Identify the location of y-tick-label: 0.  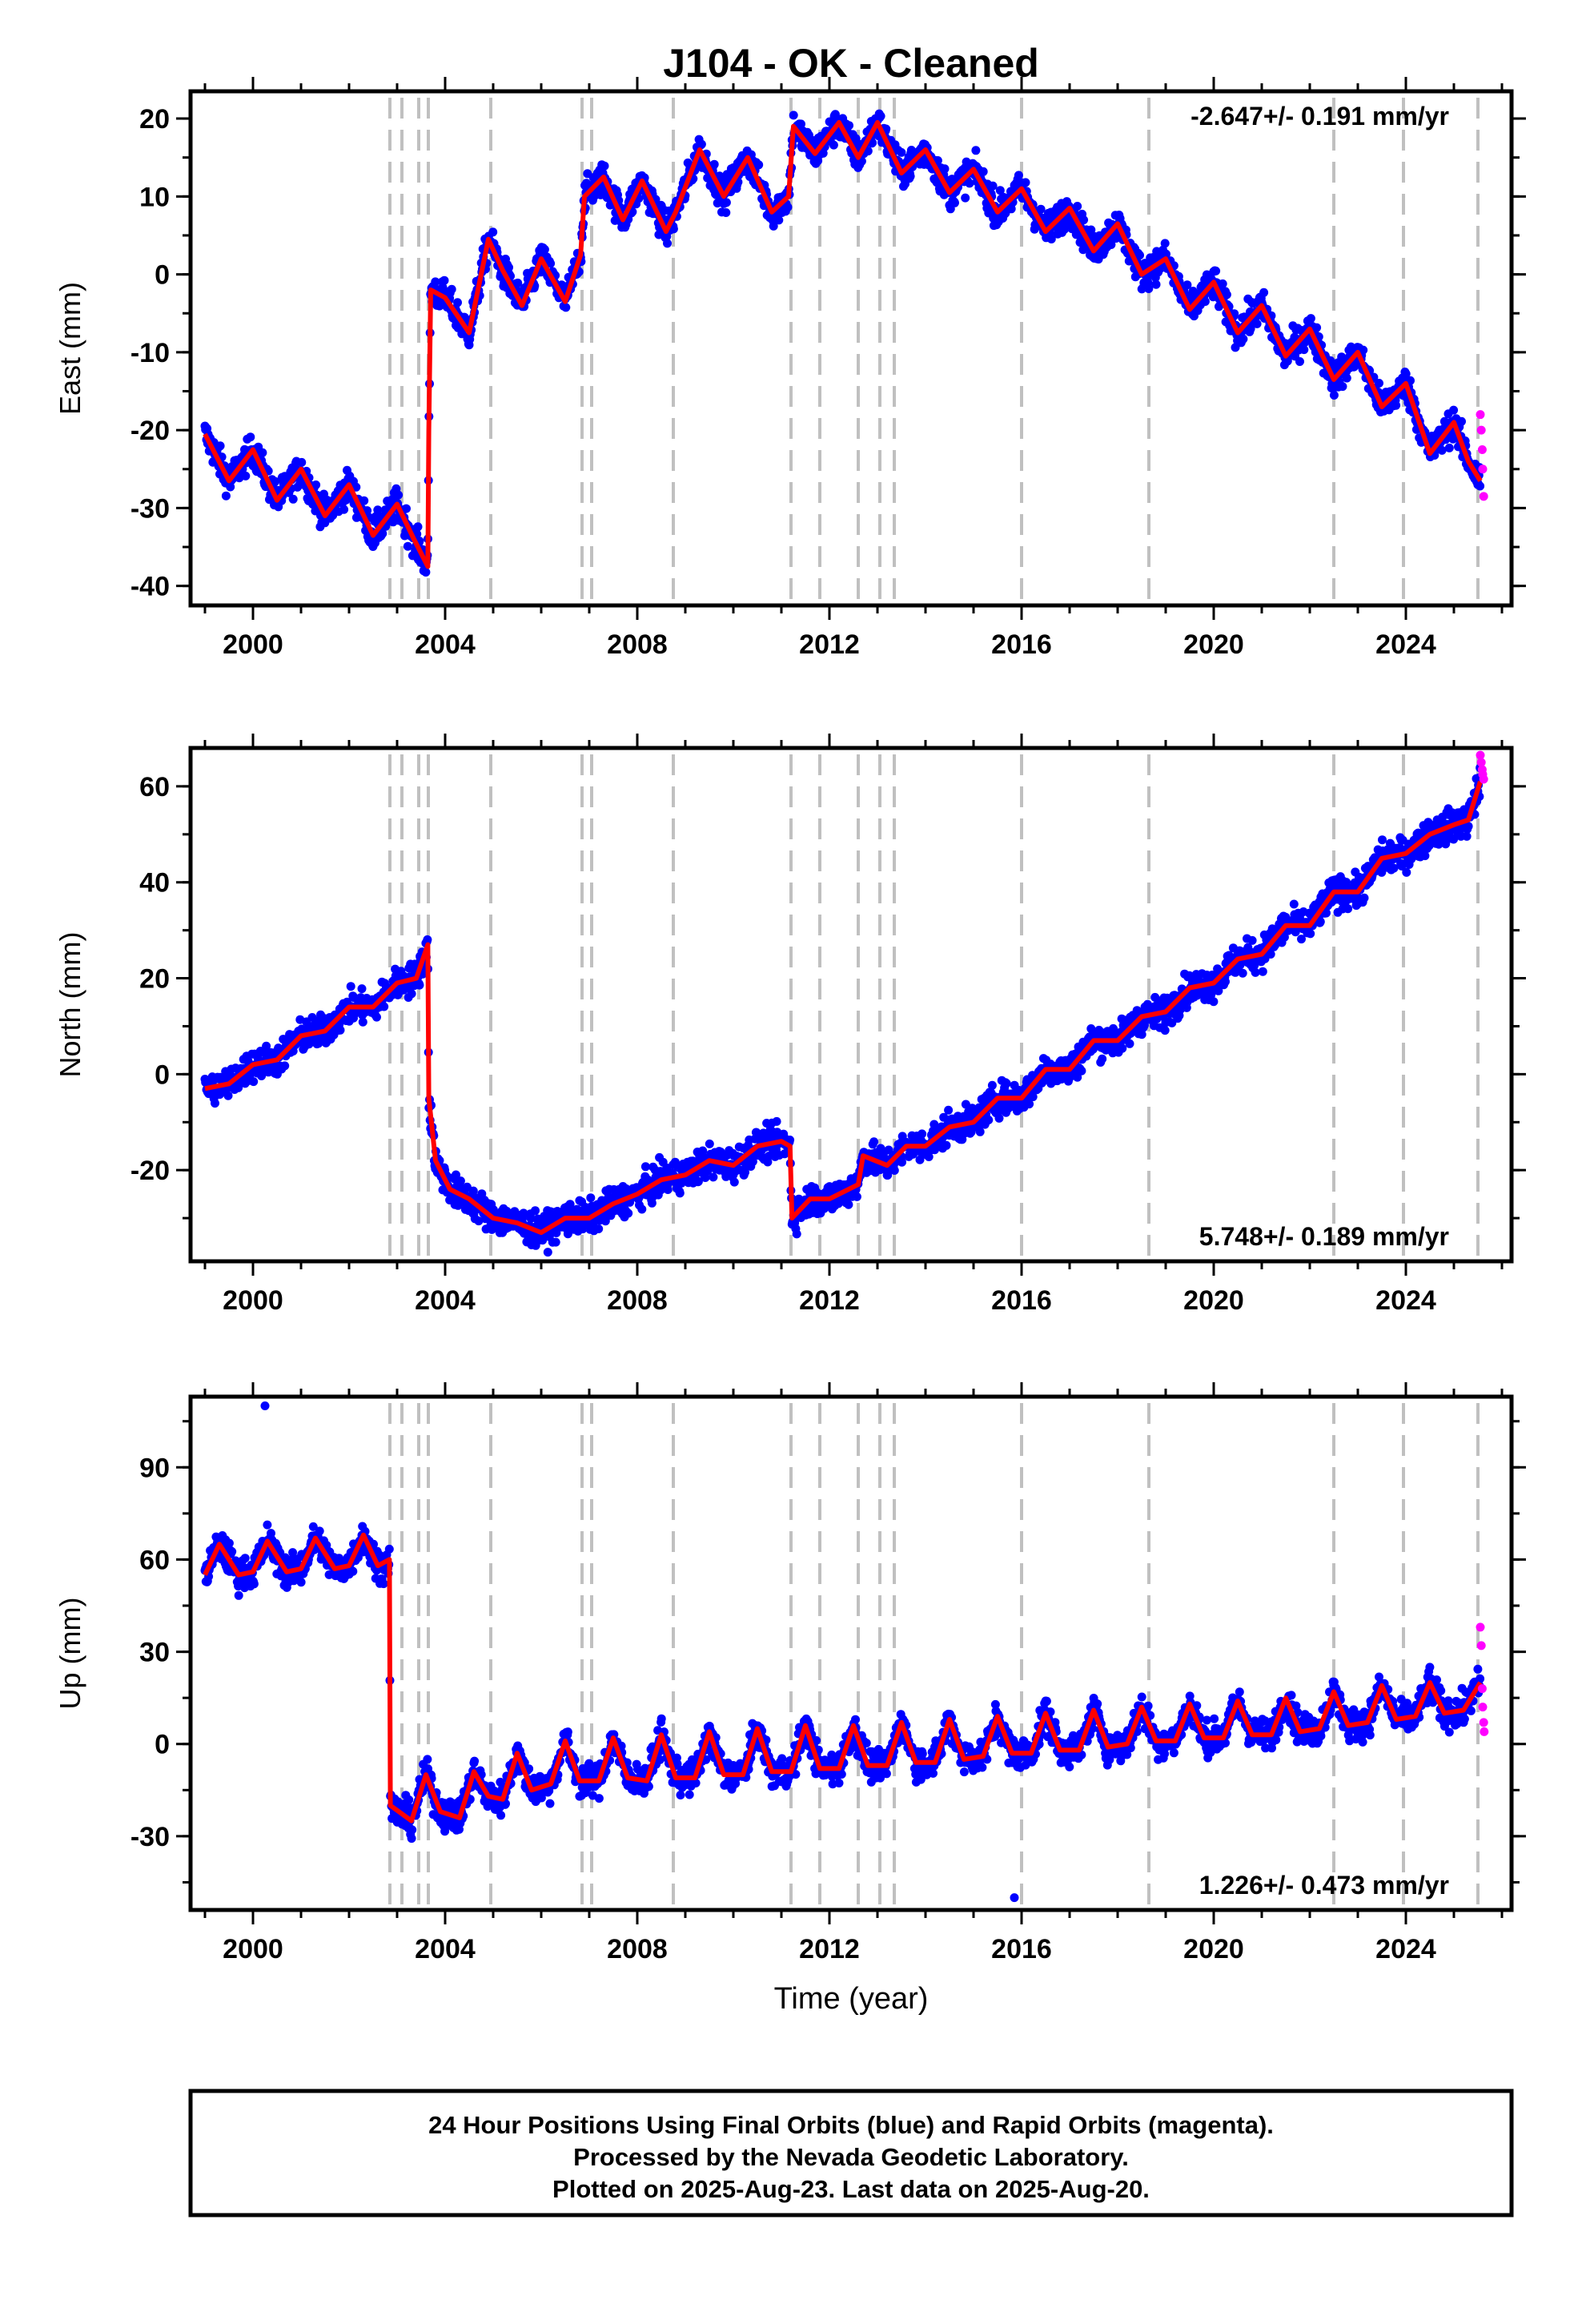
(162, 275).